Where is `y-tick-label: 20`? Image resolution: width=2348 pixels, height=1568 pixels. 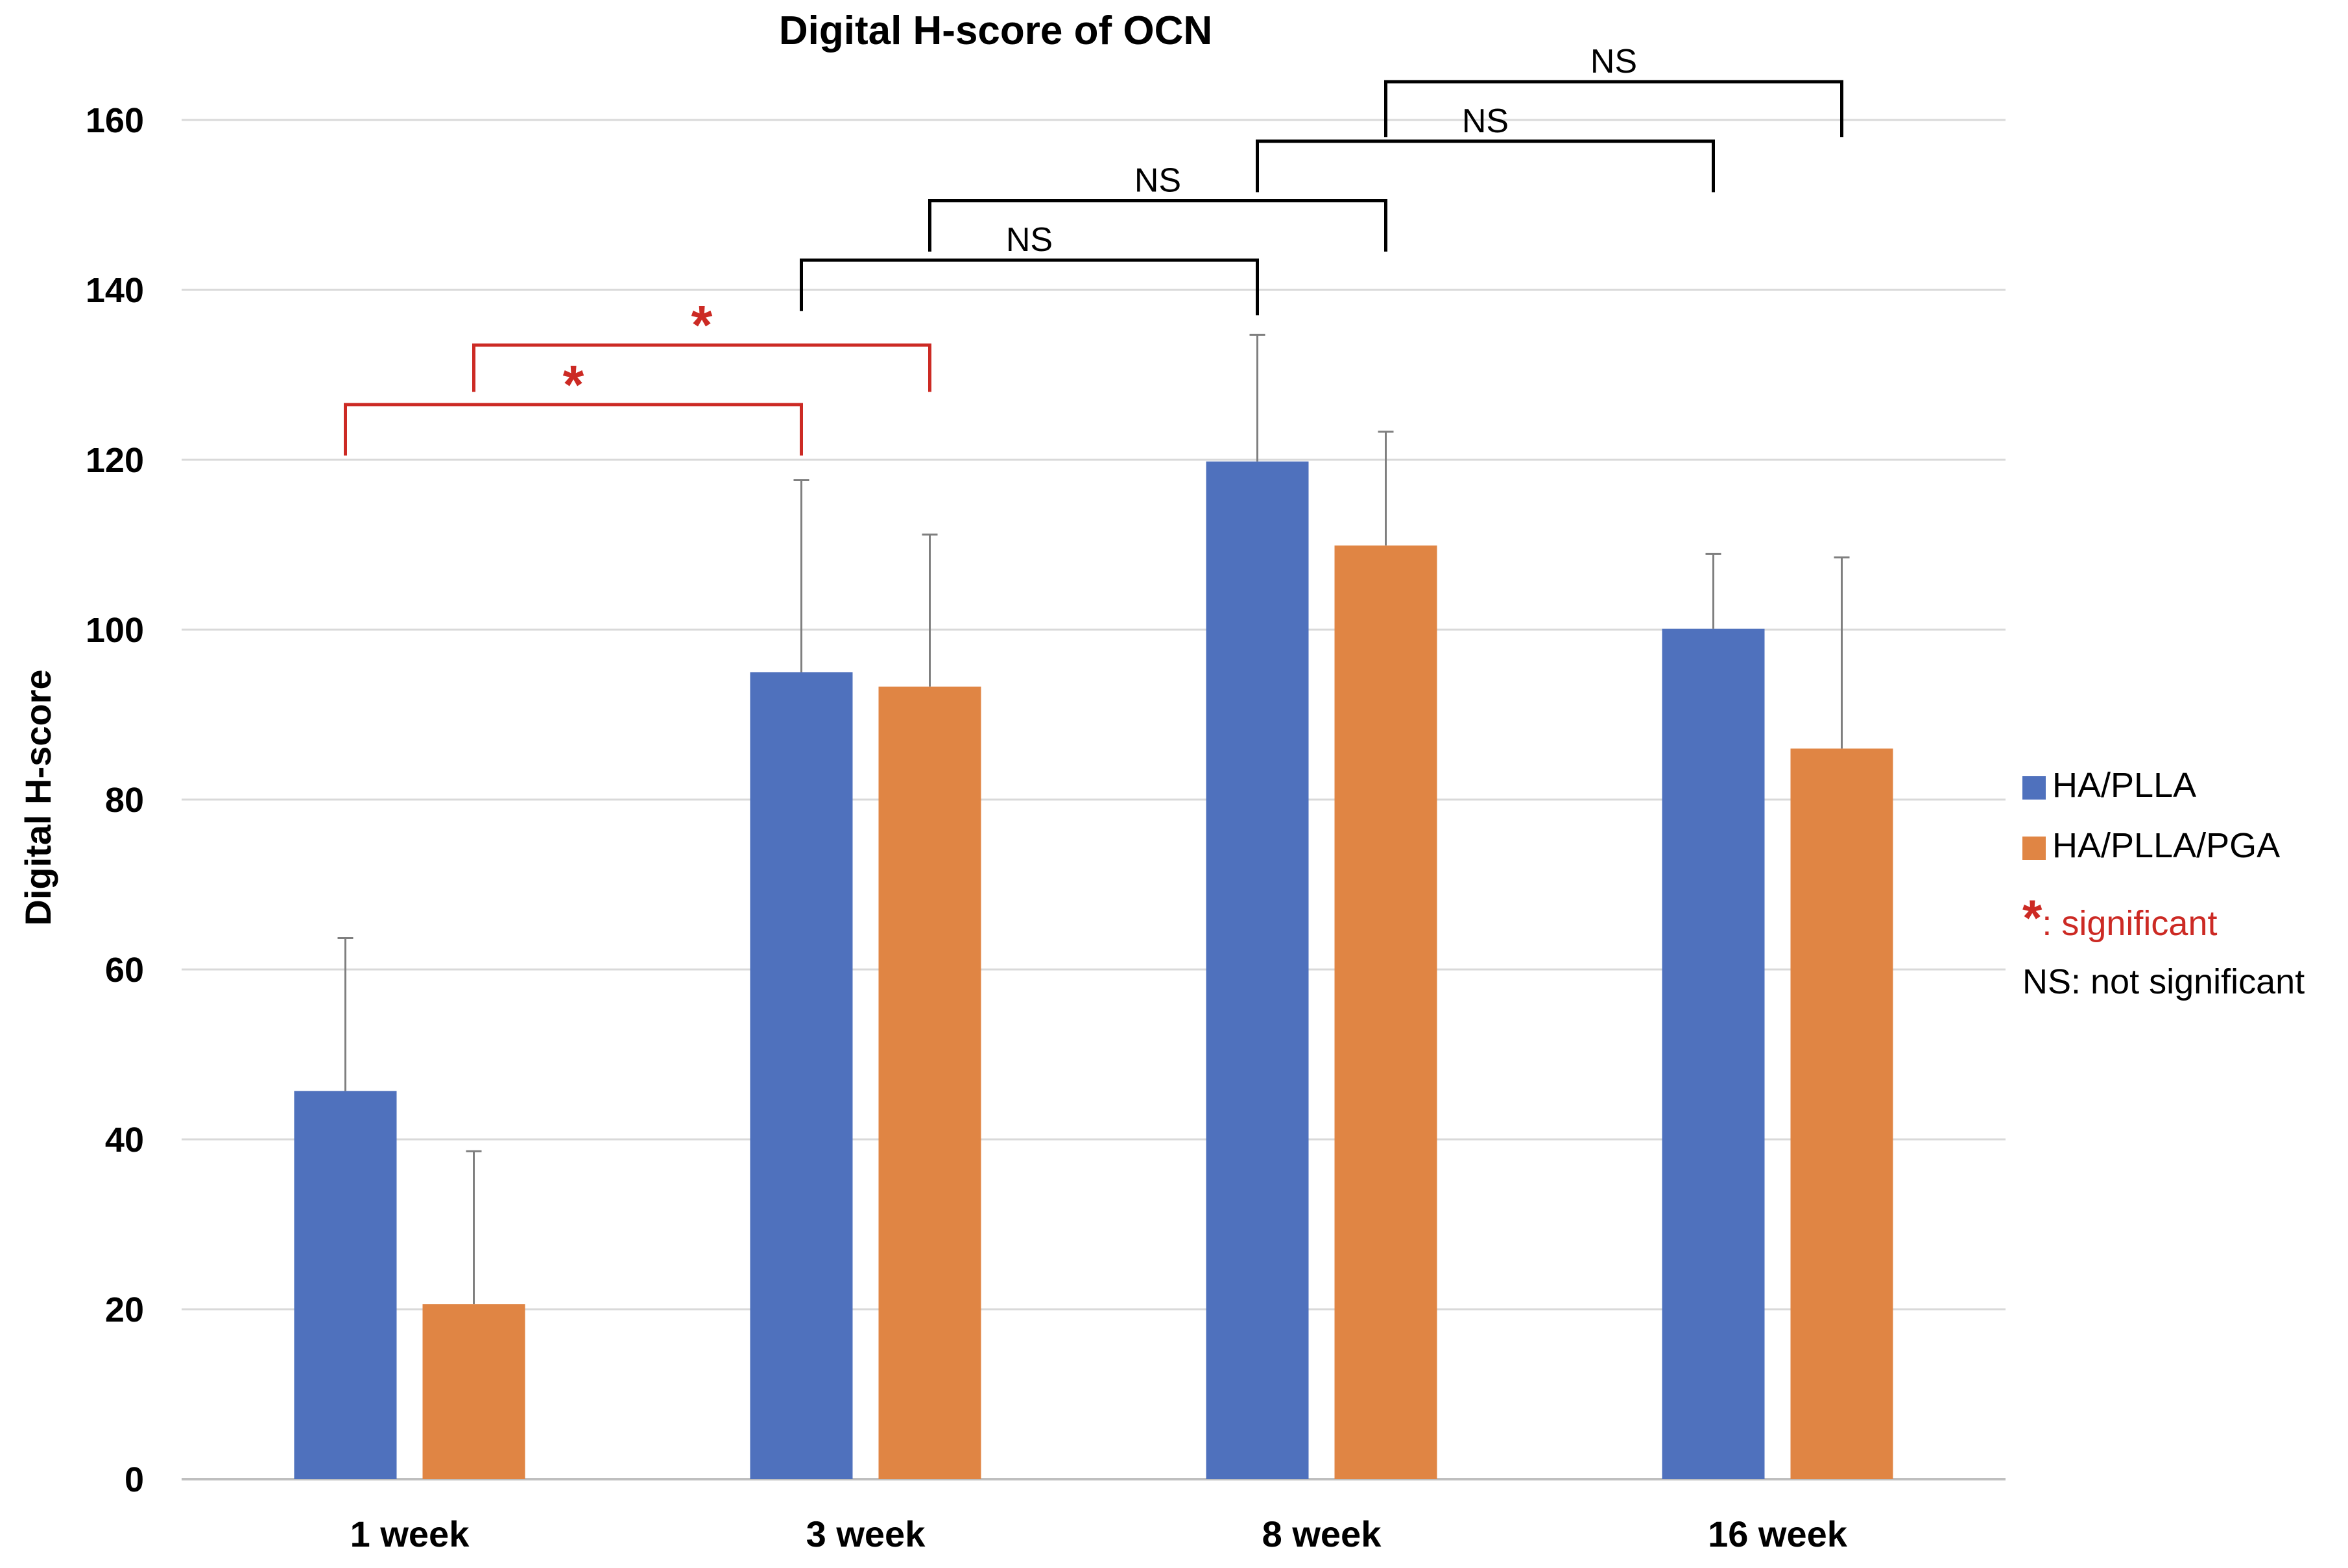 y-tick-label: 20 is located at coordinates (124, 1309).